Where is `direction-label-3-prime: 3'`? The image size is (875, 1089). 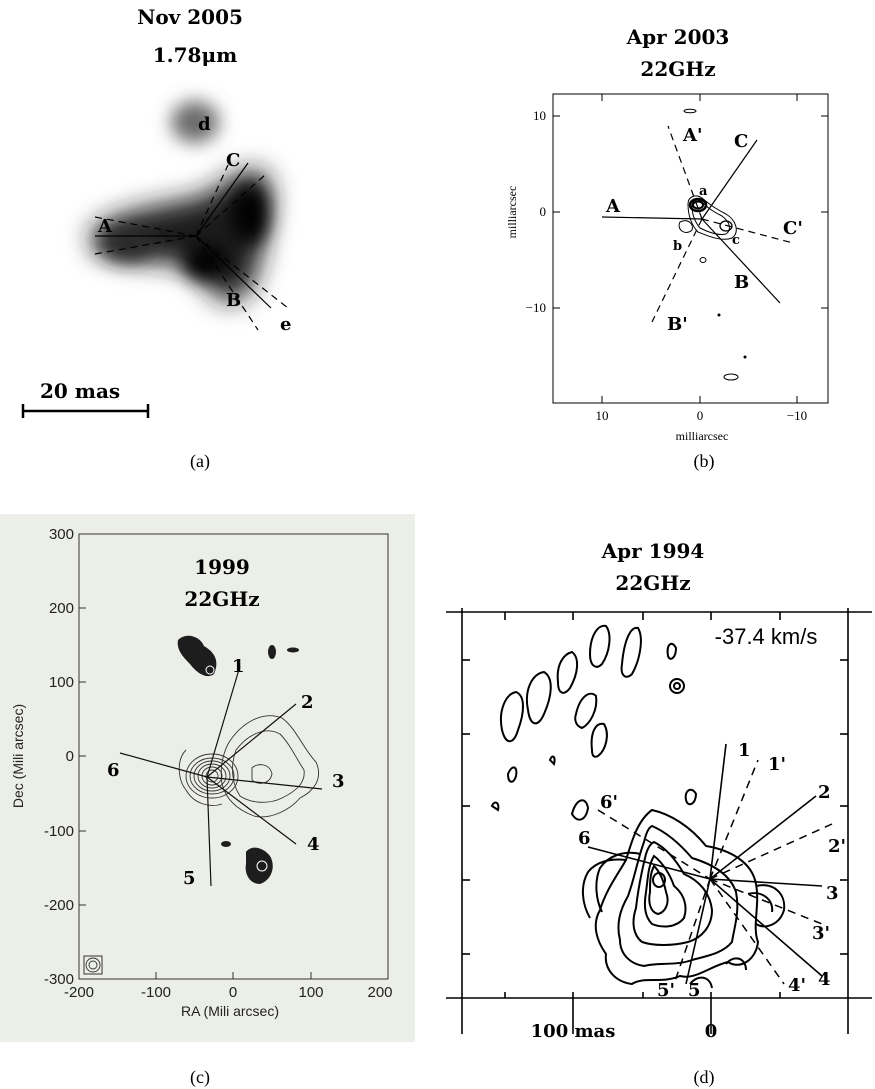 direction-label-3-prime: 3' is located at coordinates (821, 933).